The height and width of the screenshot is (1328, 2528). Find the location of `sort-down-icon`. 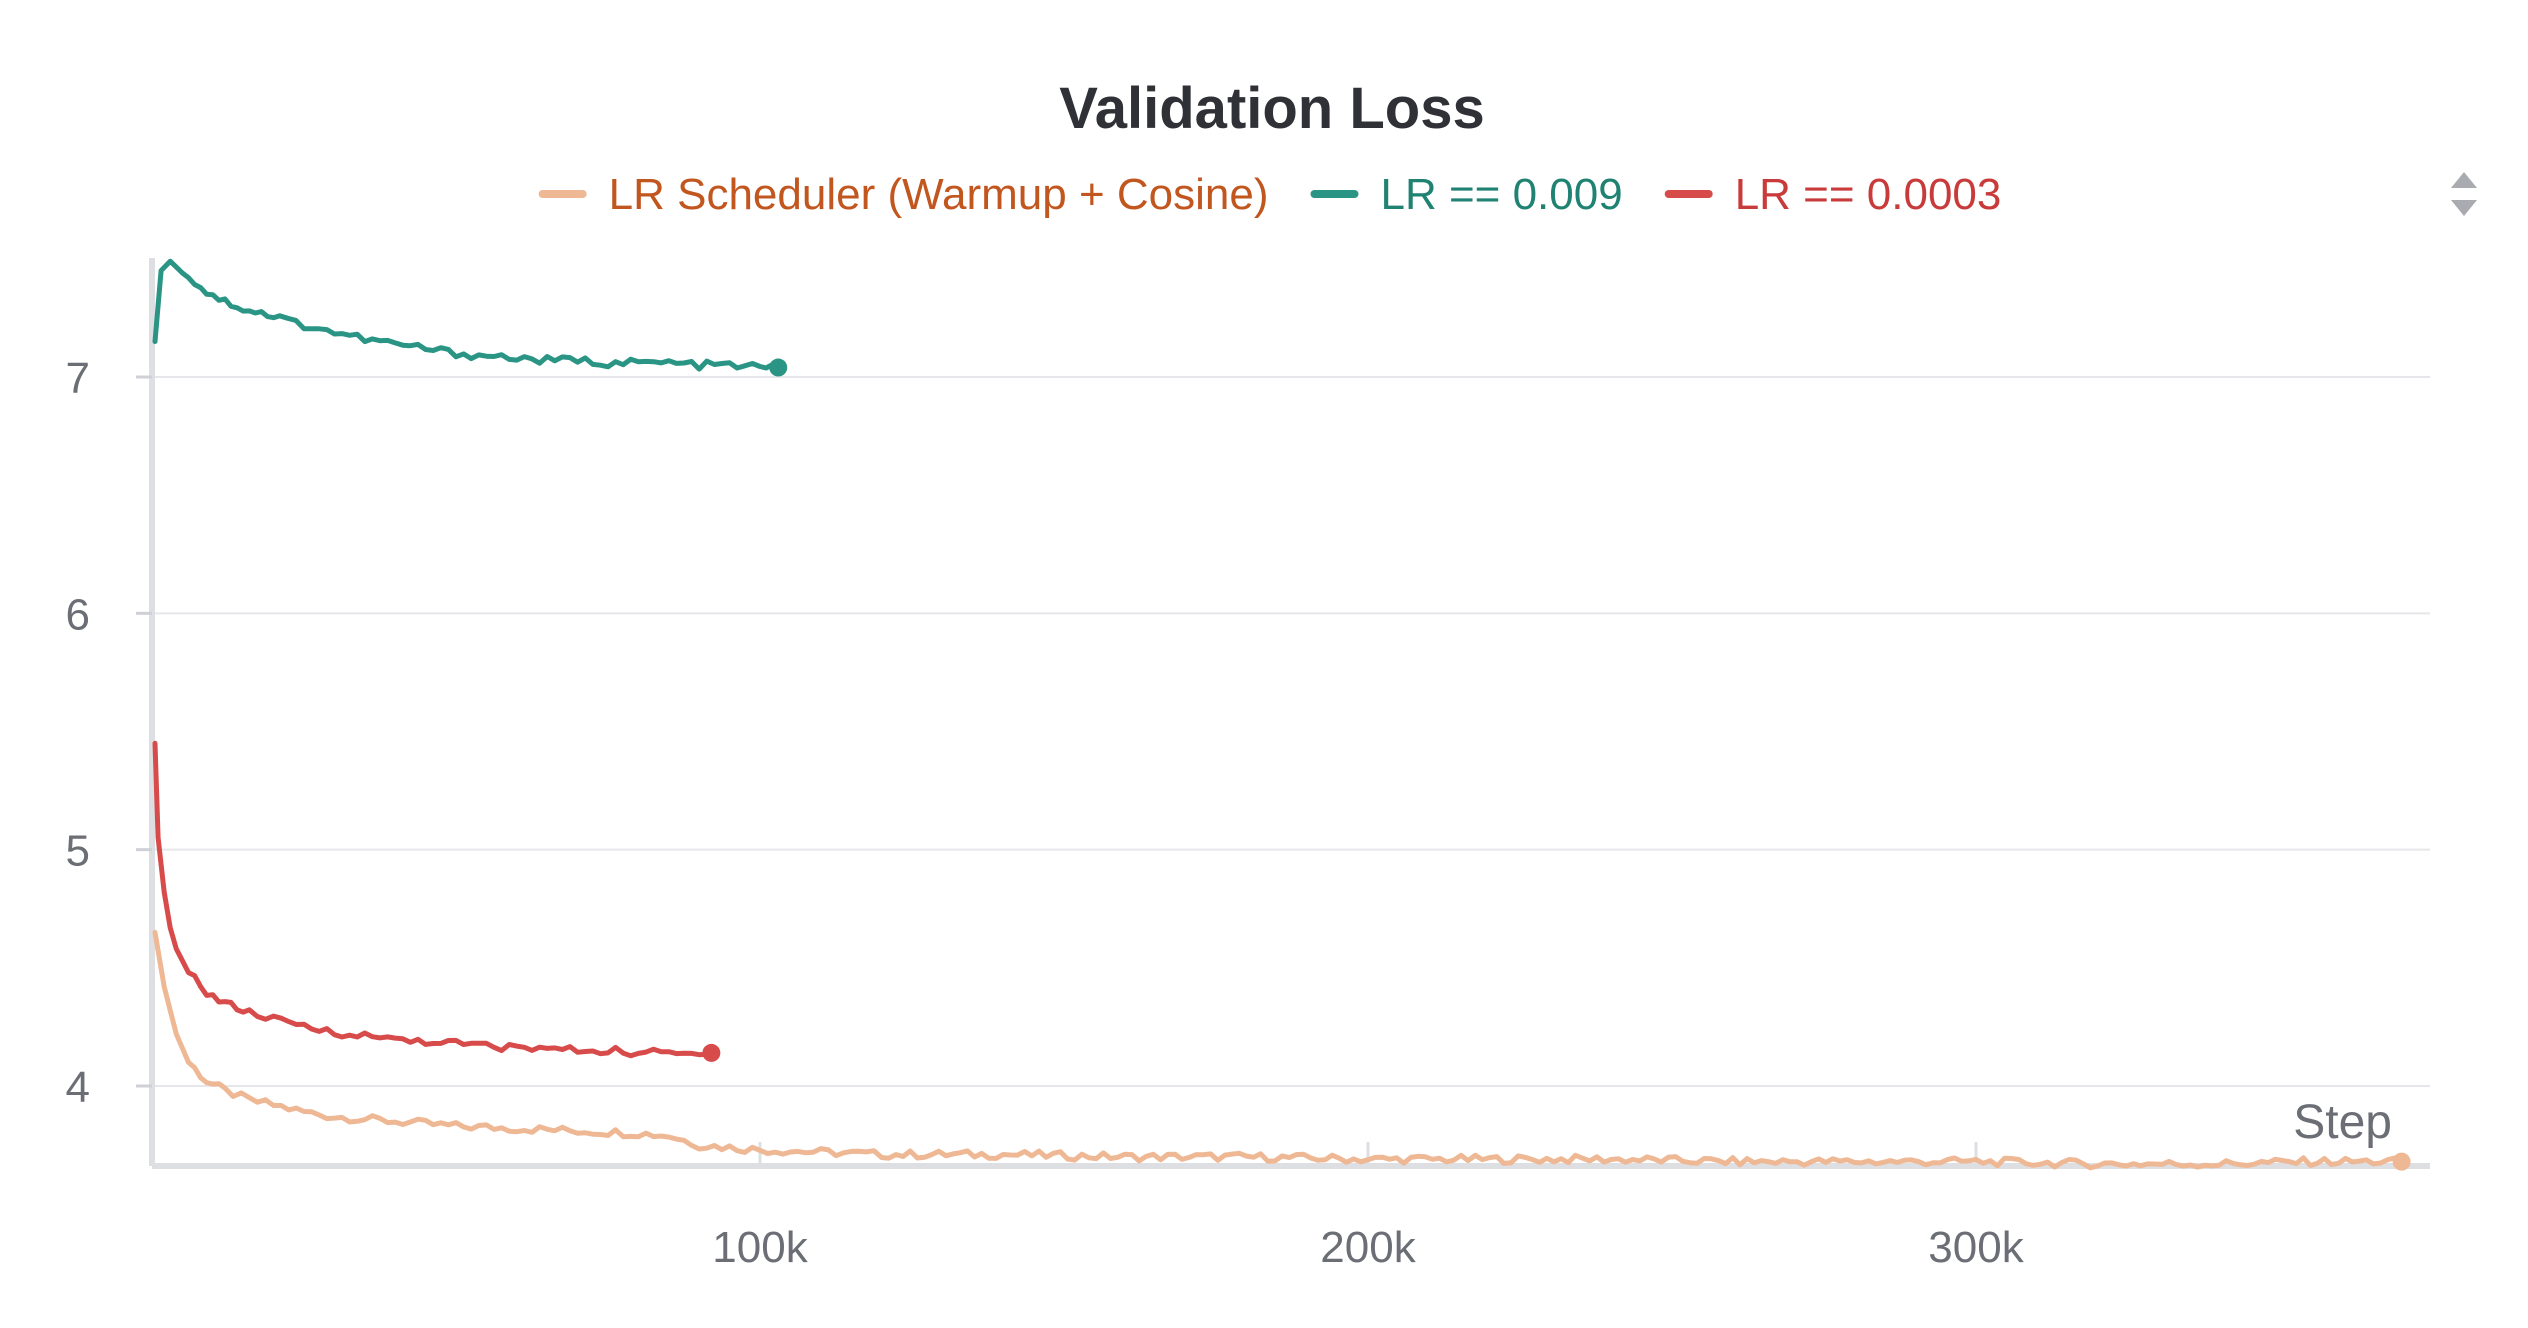

sort-down-icon is located at coordinates (2464, 208).